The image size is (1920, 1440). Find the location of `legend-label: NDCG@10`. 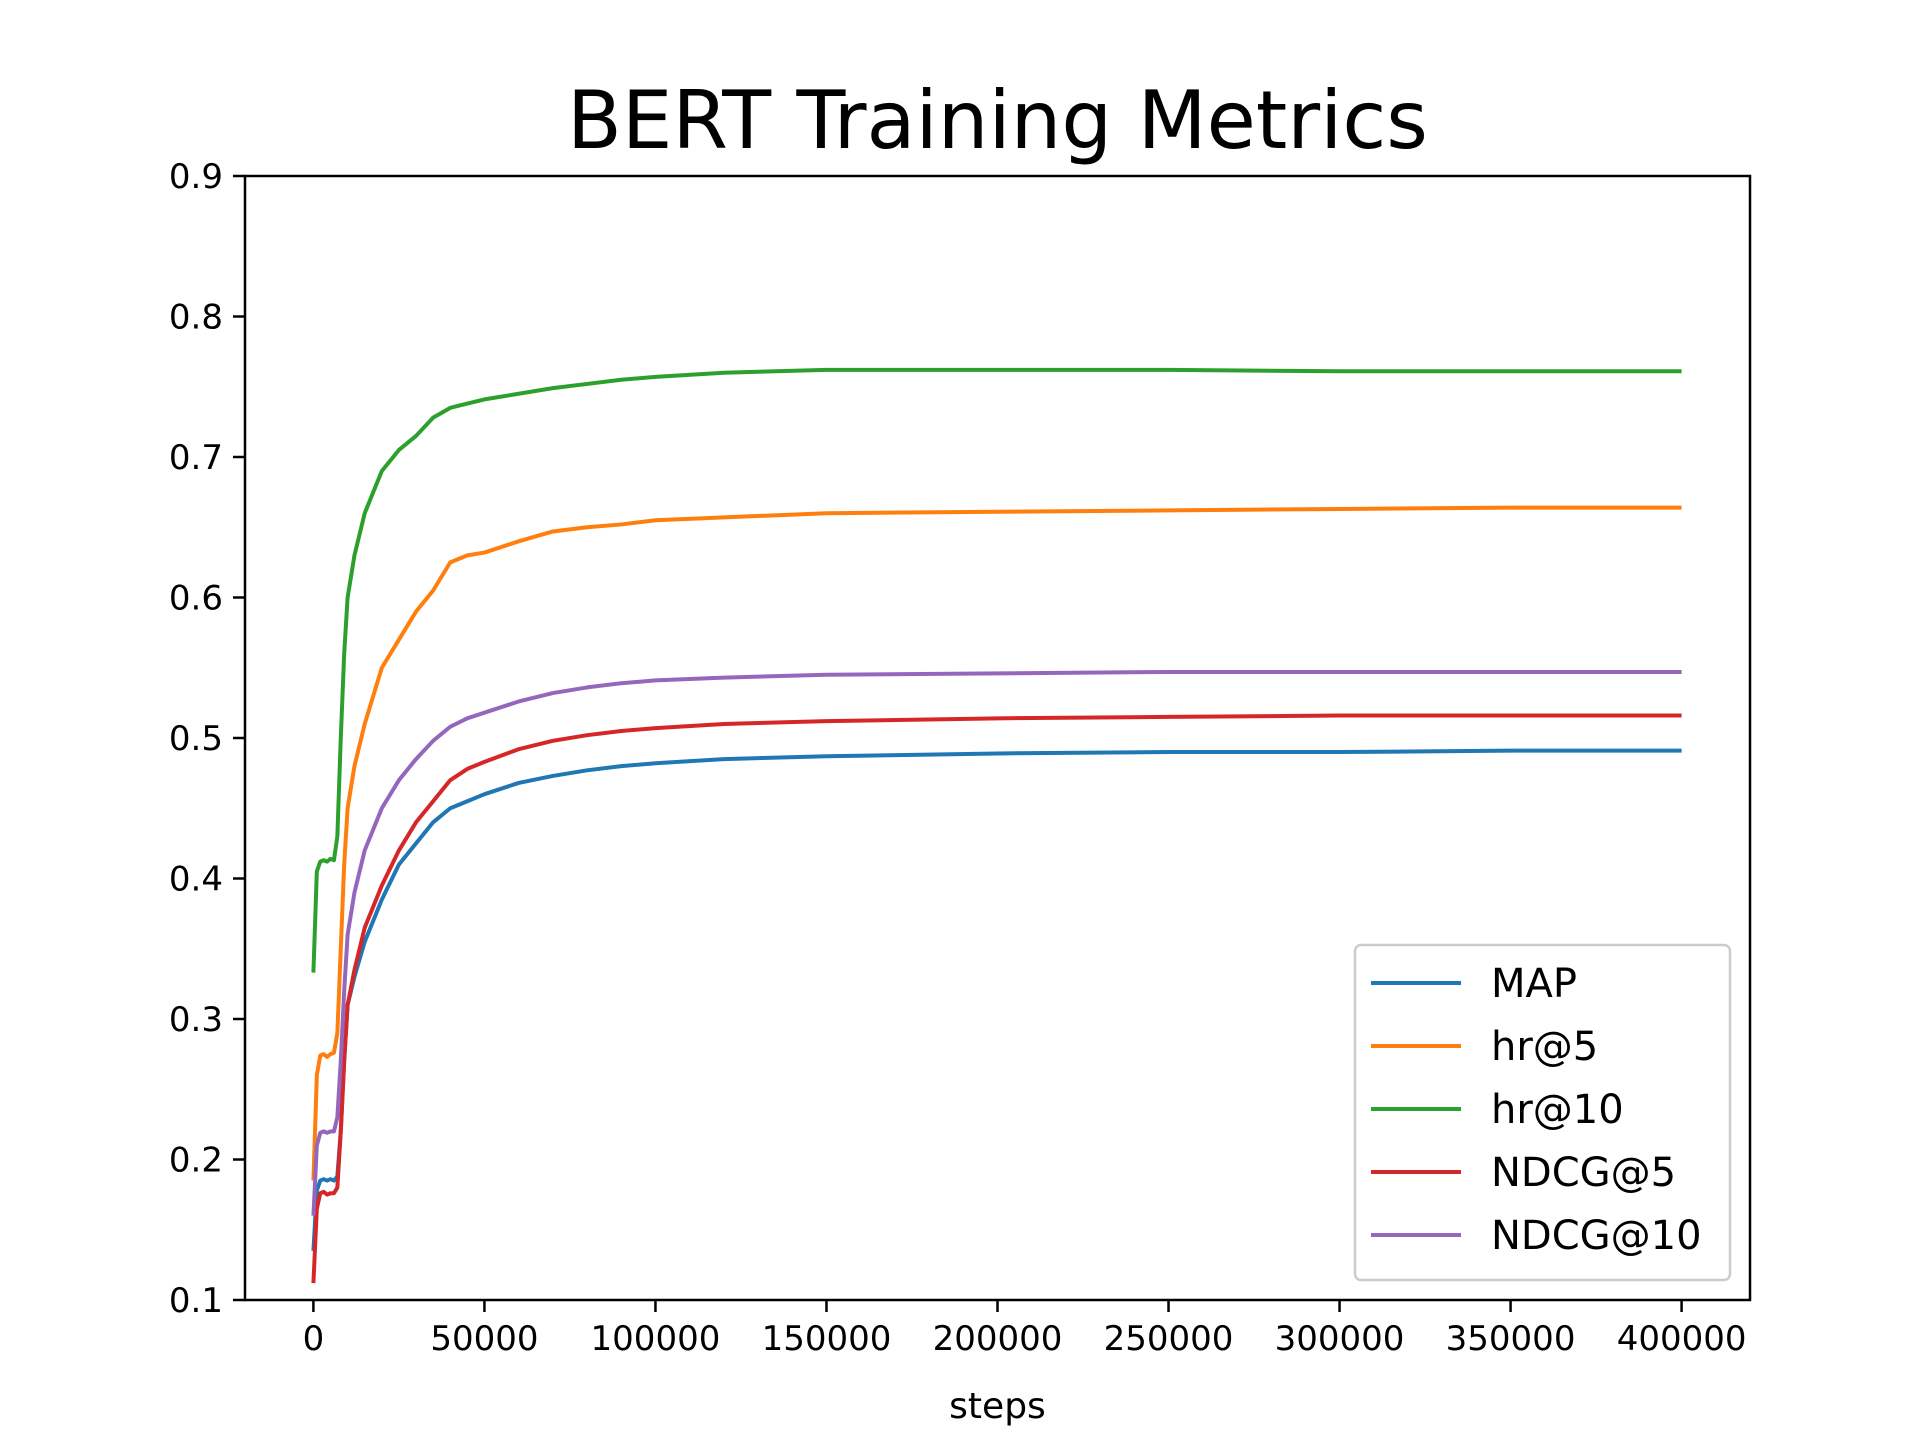

legend-label: NDCG@10 is located at coordinates (1596, 1236).